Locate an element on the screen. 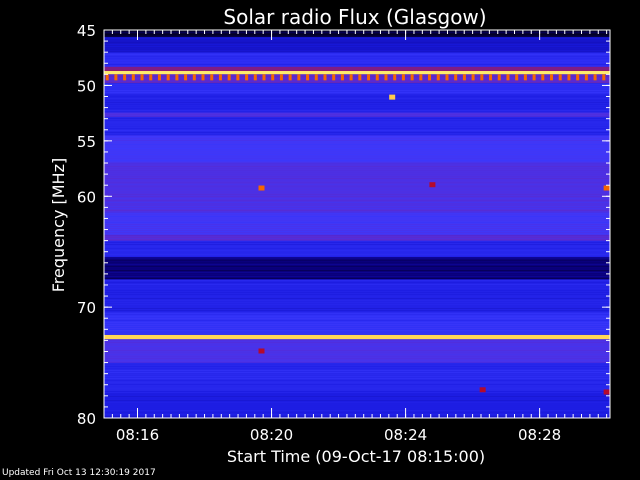 The width and height of the screenshot is (640, 480). y-tick-label: 60 is located at coordinates (86, 197).